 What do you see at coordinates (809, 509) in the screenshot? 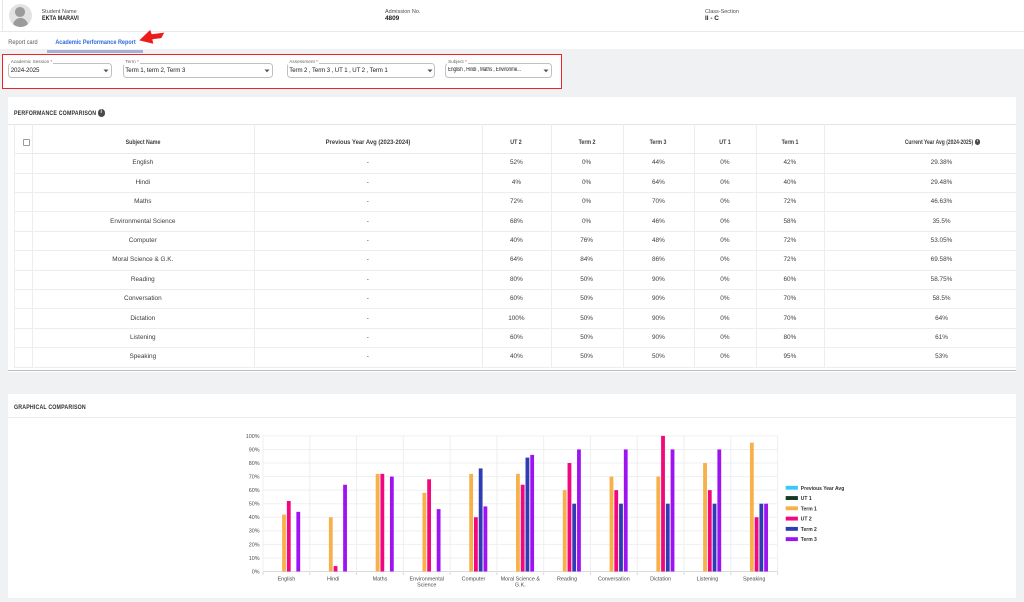
I see `svg-text: Term 1` at bounding box center [809, 509].